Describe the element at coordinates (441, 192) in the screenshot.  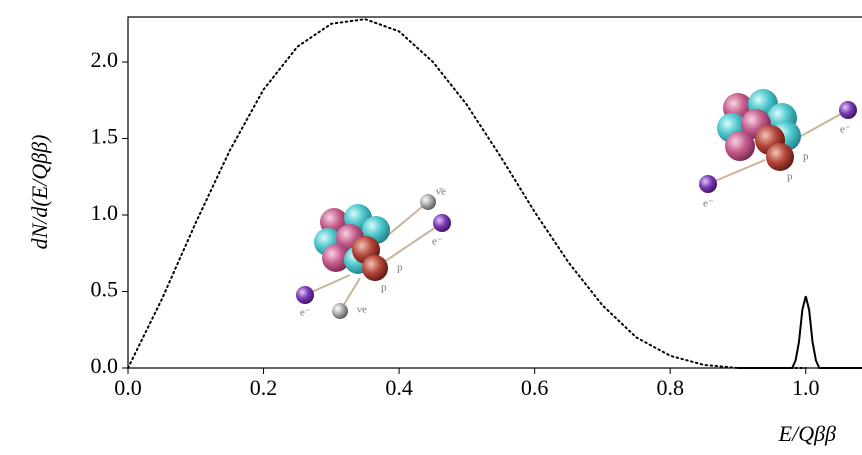
I see `annotation: ν̄e` at that location.